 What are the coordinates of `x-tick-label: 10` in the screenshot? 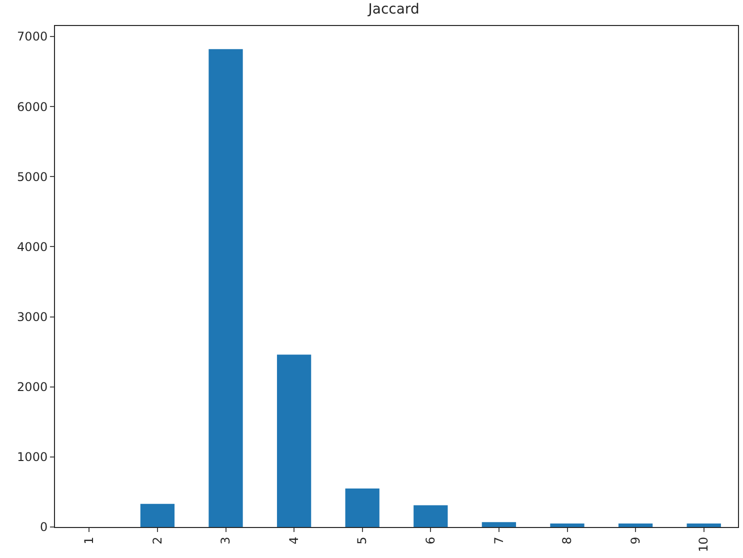 It's located at (703, 544).